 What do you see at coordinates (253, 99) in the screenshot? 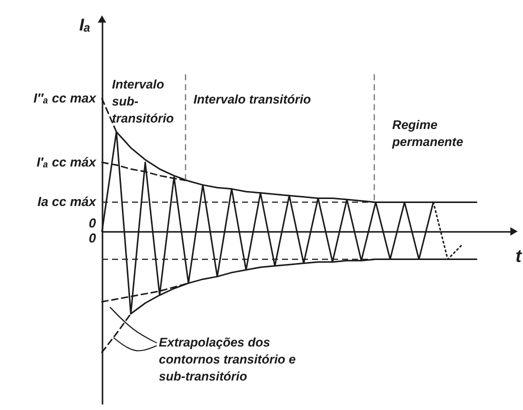
I see `annotation: Intervalo transitório` at bounding box center [253, 99].